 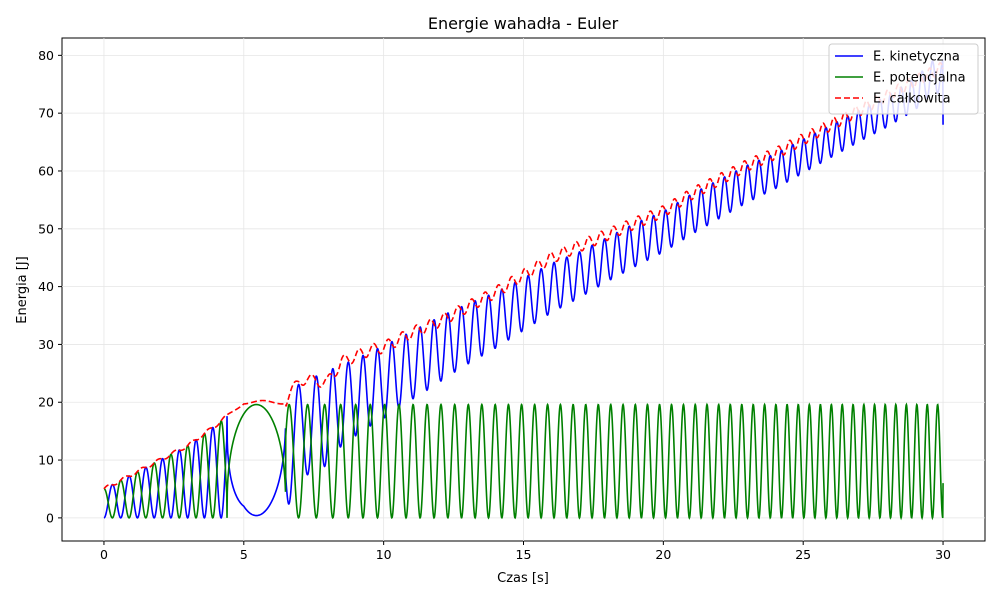 I want to click on x-axis-title: Czas [s], so click(x=523, y=578).